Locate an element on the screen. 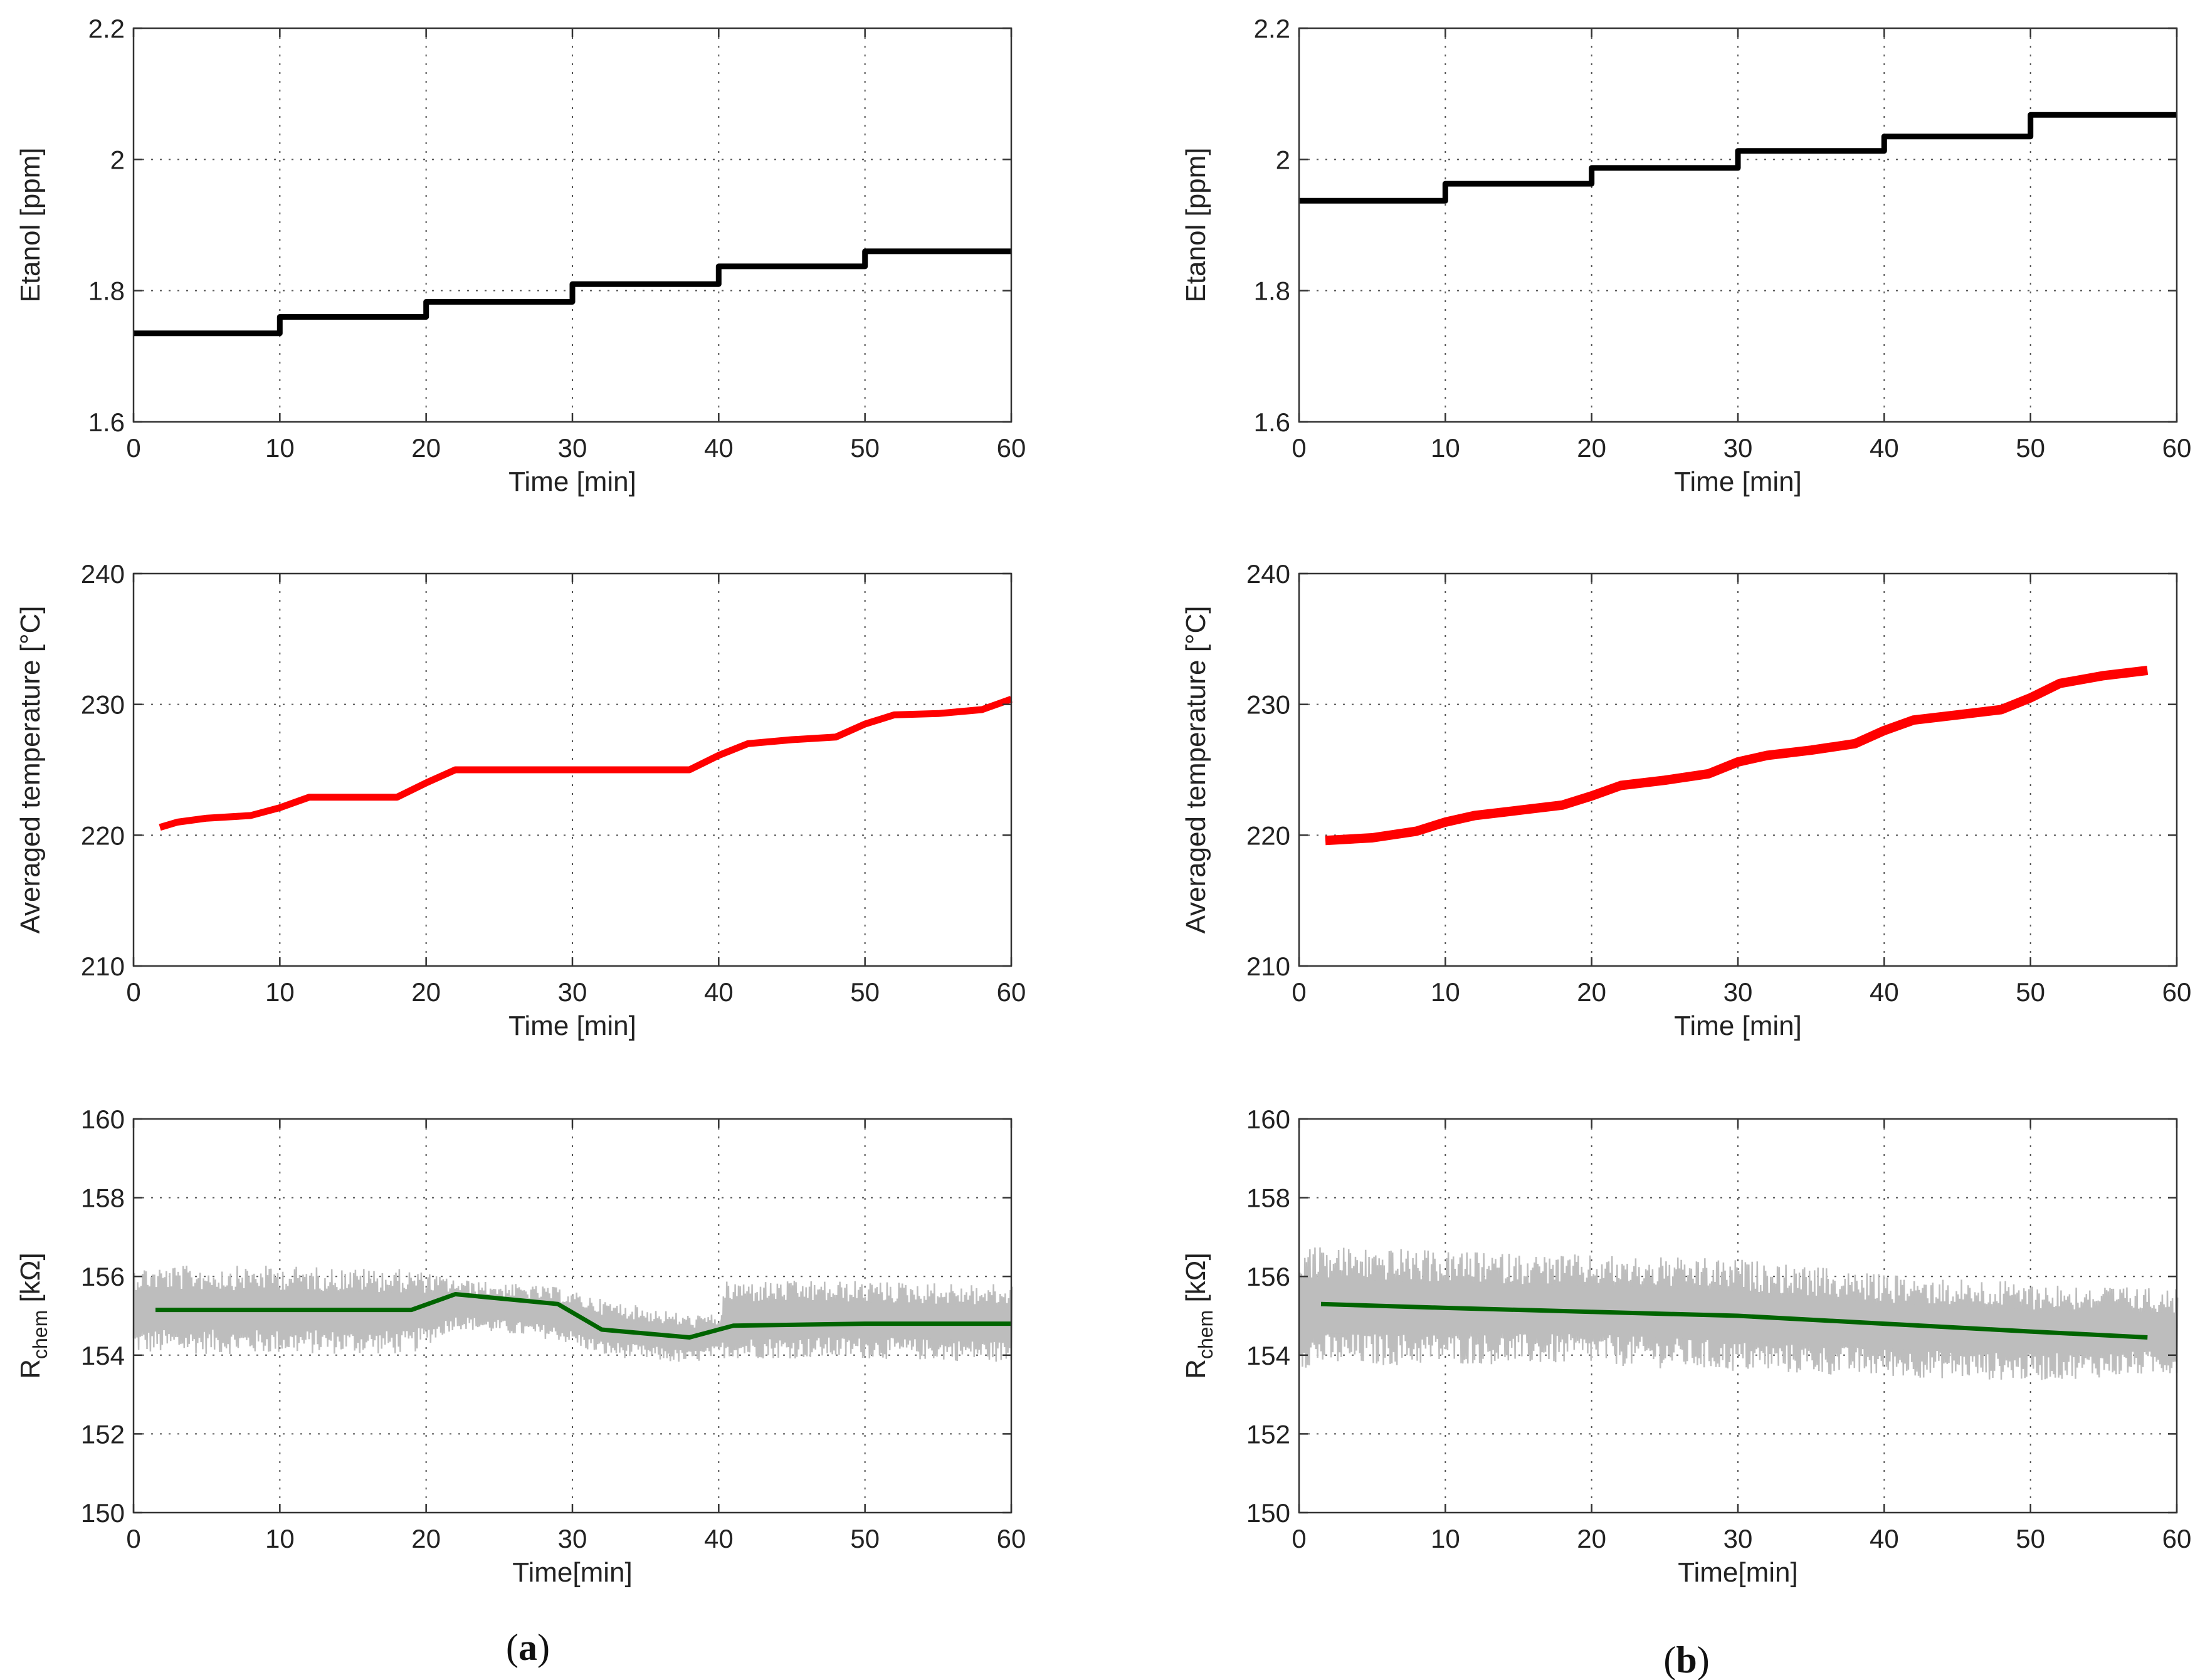  panel-label-a-letter: a is located at coordinates (527, 1647).